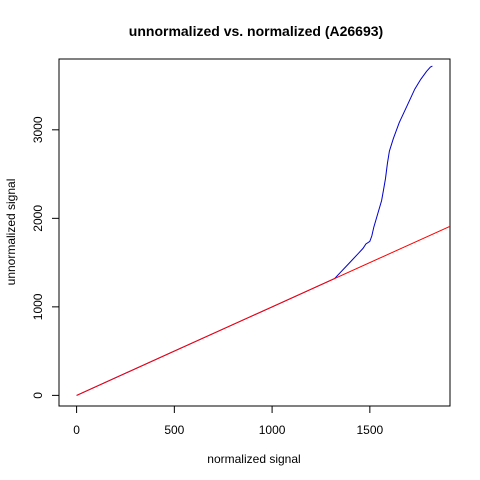 This screenshot has width=480, height=480. Describe the element at coordinates (38, 129) in the screenshot. I see `y-tick-label: 3000` at that location.